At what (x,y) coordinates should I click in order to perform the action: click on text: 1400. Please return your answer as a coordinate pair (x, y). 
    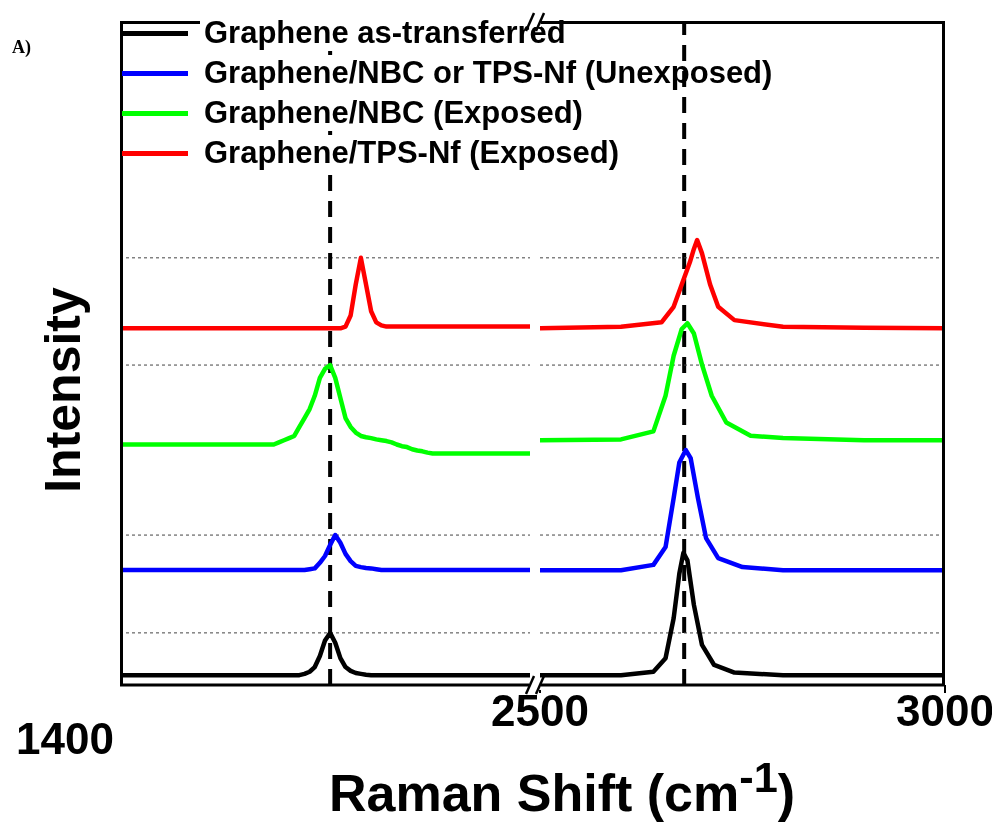
    Looking at the image, I should click on (65, 738).